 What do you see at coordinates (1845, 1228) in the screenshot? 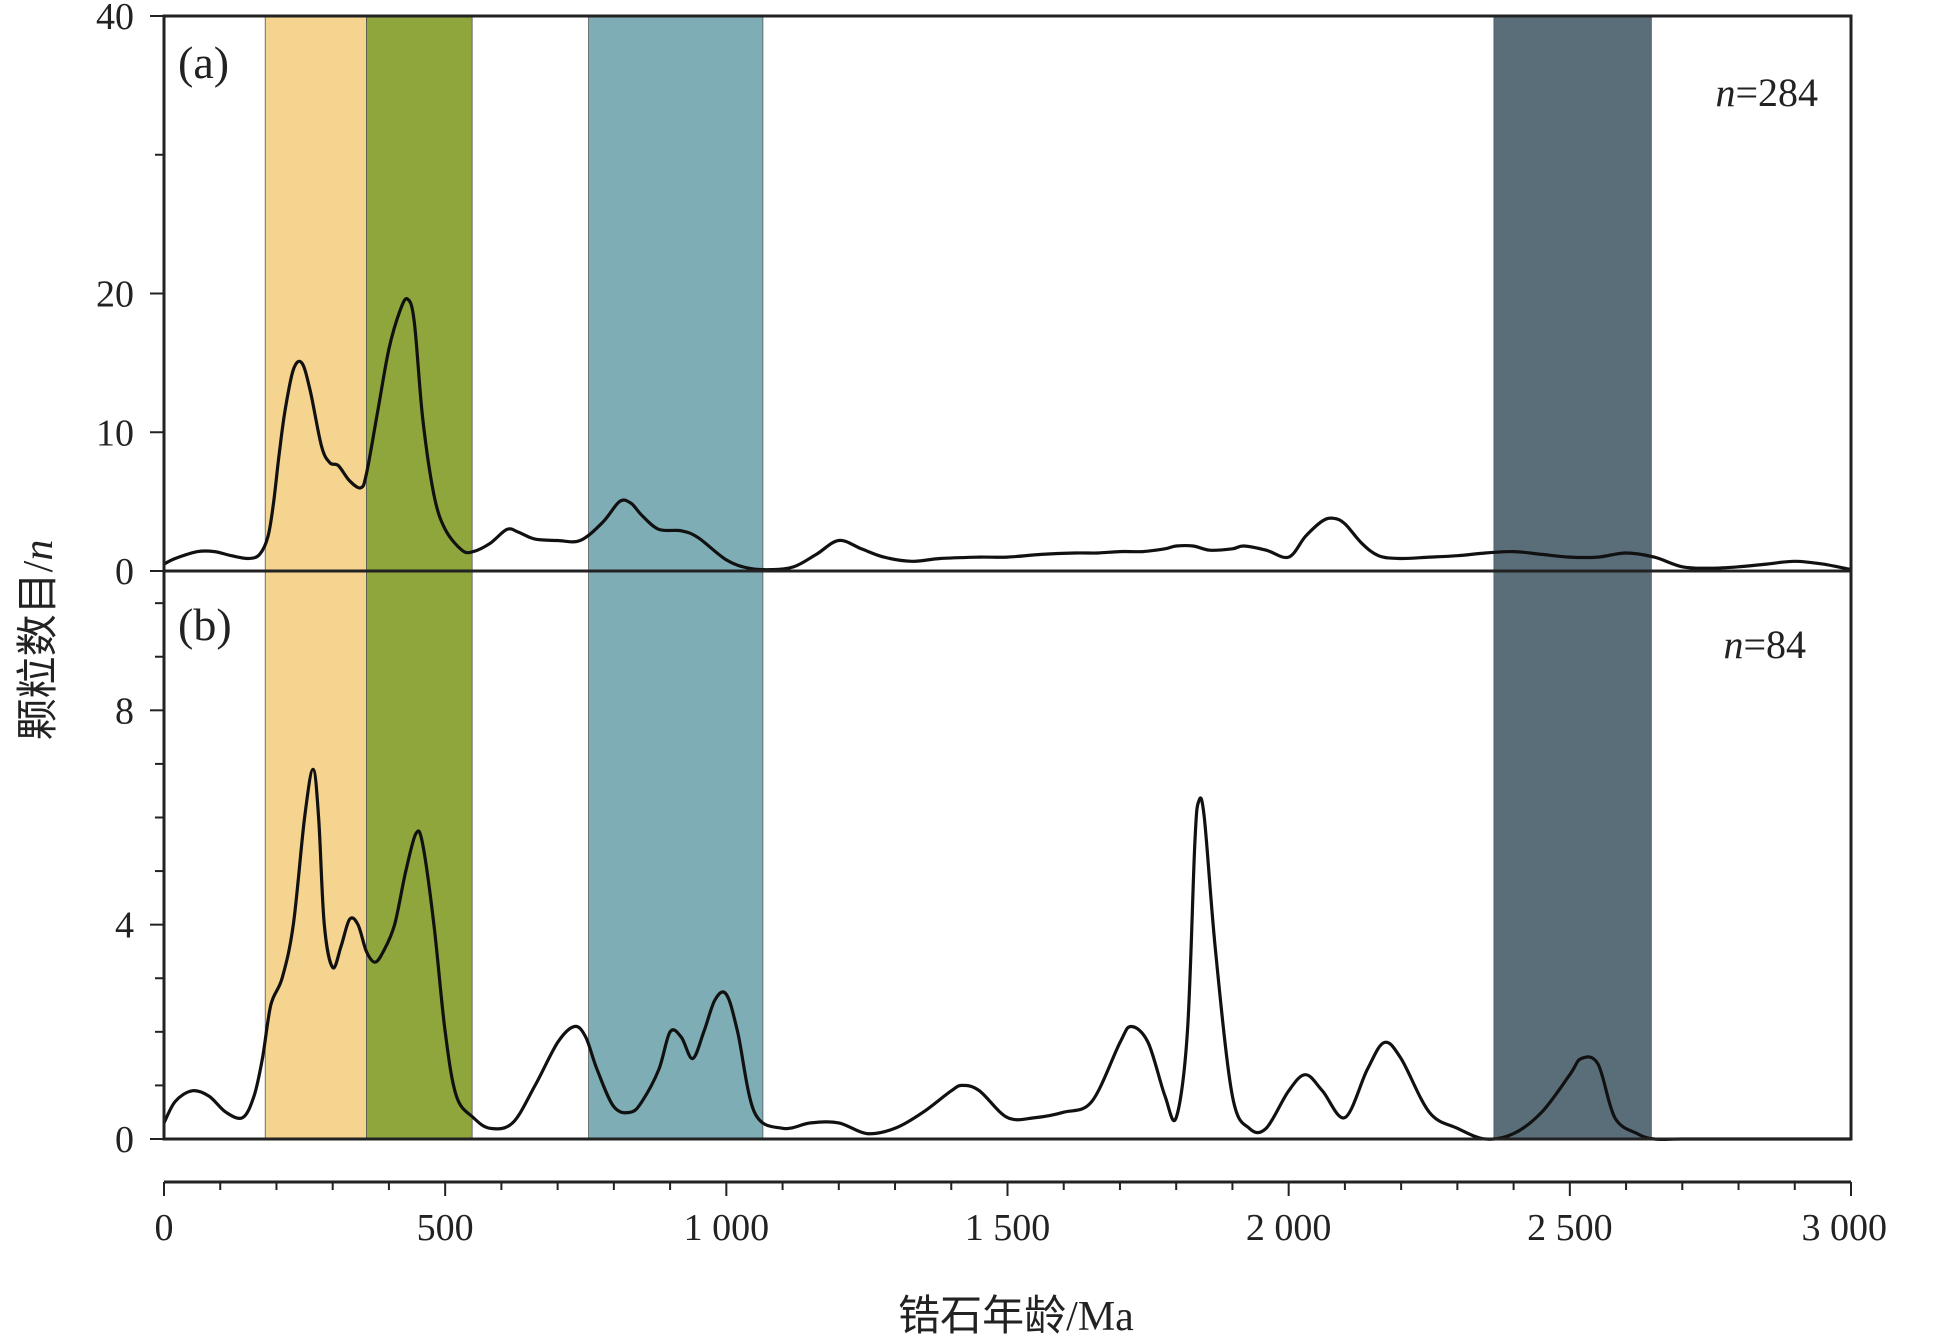
I see `x-tick-label-6: 3 000` at bounding box center [1845, 1228].